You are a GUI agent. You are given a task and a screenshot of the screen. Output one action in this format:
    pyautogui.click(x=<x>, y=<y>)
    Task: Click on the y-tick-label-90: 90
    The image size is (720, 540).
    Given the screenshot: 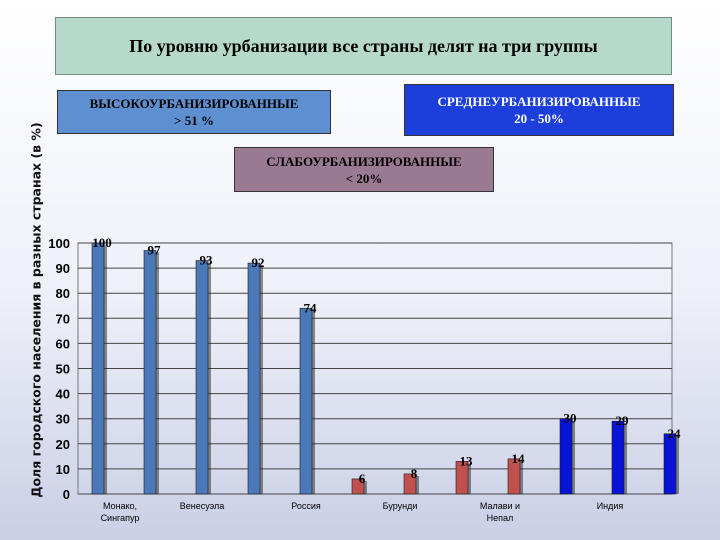 What is the action you would take?
    pyautogui.click(x=63, y=268)
    